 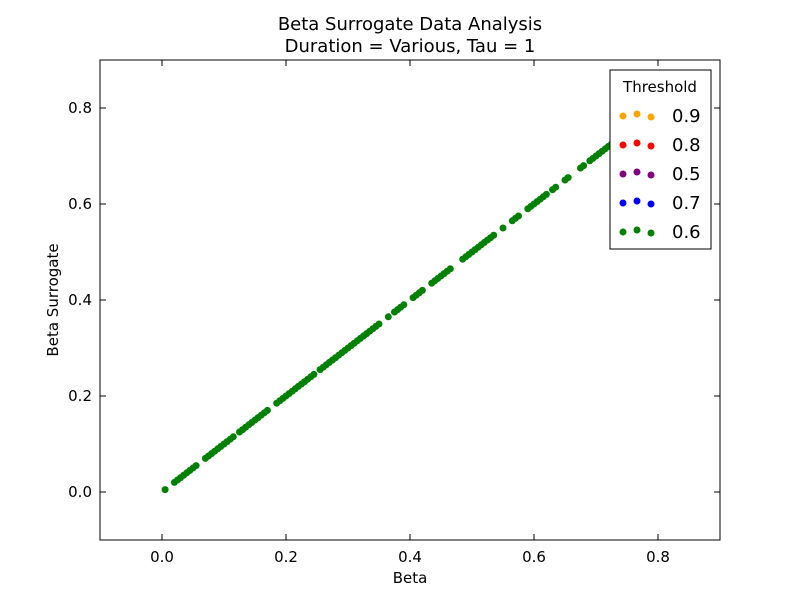 What do you see at coordinates (659, 87) in the screenshot?
I see `legend-title: Threshold` at bounding box center [659, 87].